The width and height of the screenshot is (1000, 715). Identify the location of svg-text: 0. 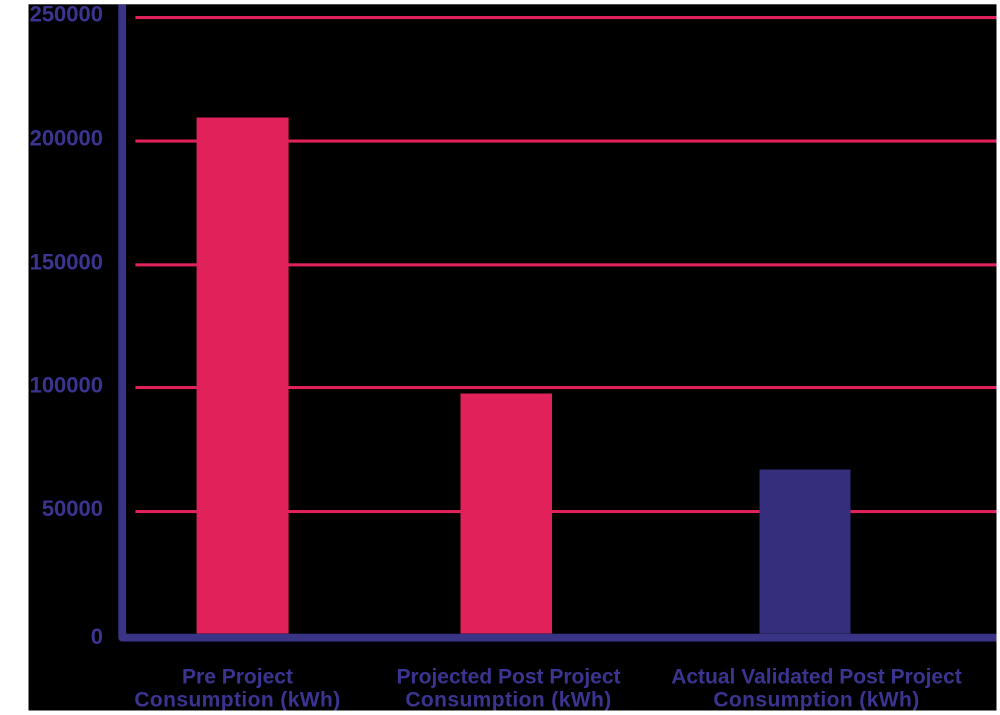
(97, 636).